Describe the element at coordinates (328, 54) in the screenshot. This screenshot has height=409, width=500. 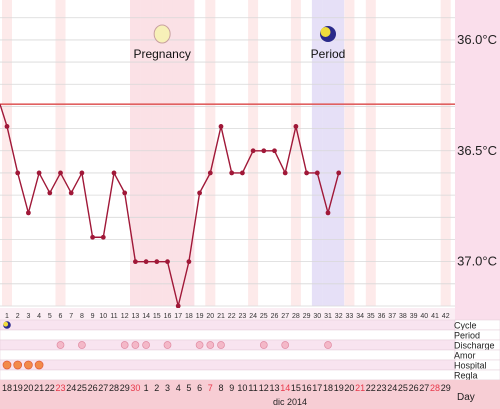
I see `period-label: Period` at that location.